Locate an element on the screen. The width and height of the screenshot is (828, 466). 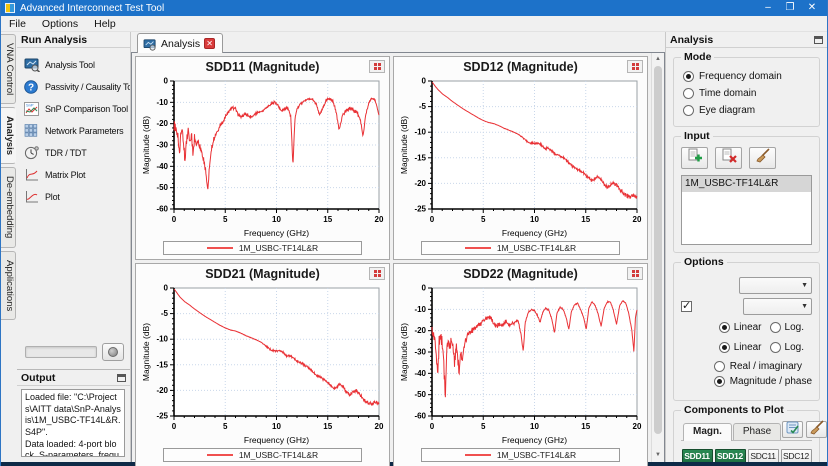
snp-file-list: 1M_USBC-TF14L&R is located at coordinates (746, 210).